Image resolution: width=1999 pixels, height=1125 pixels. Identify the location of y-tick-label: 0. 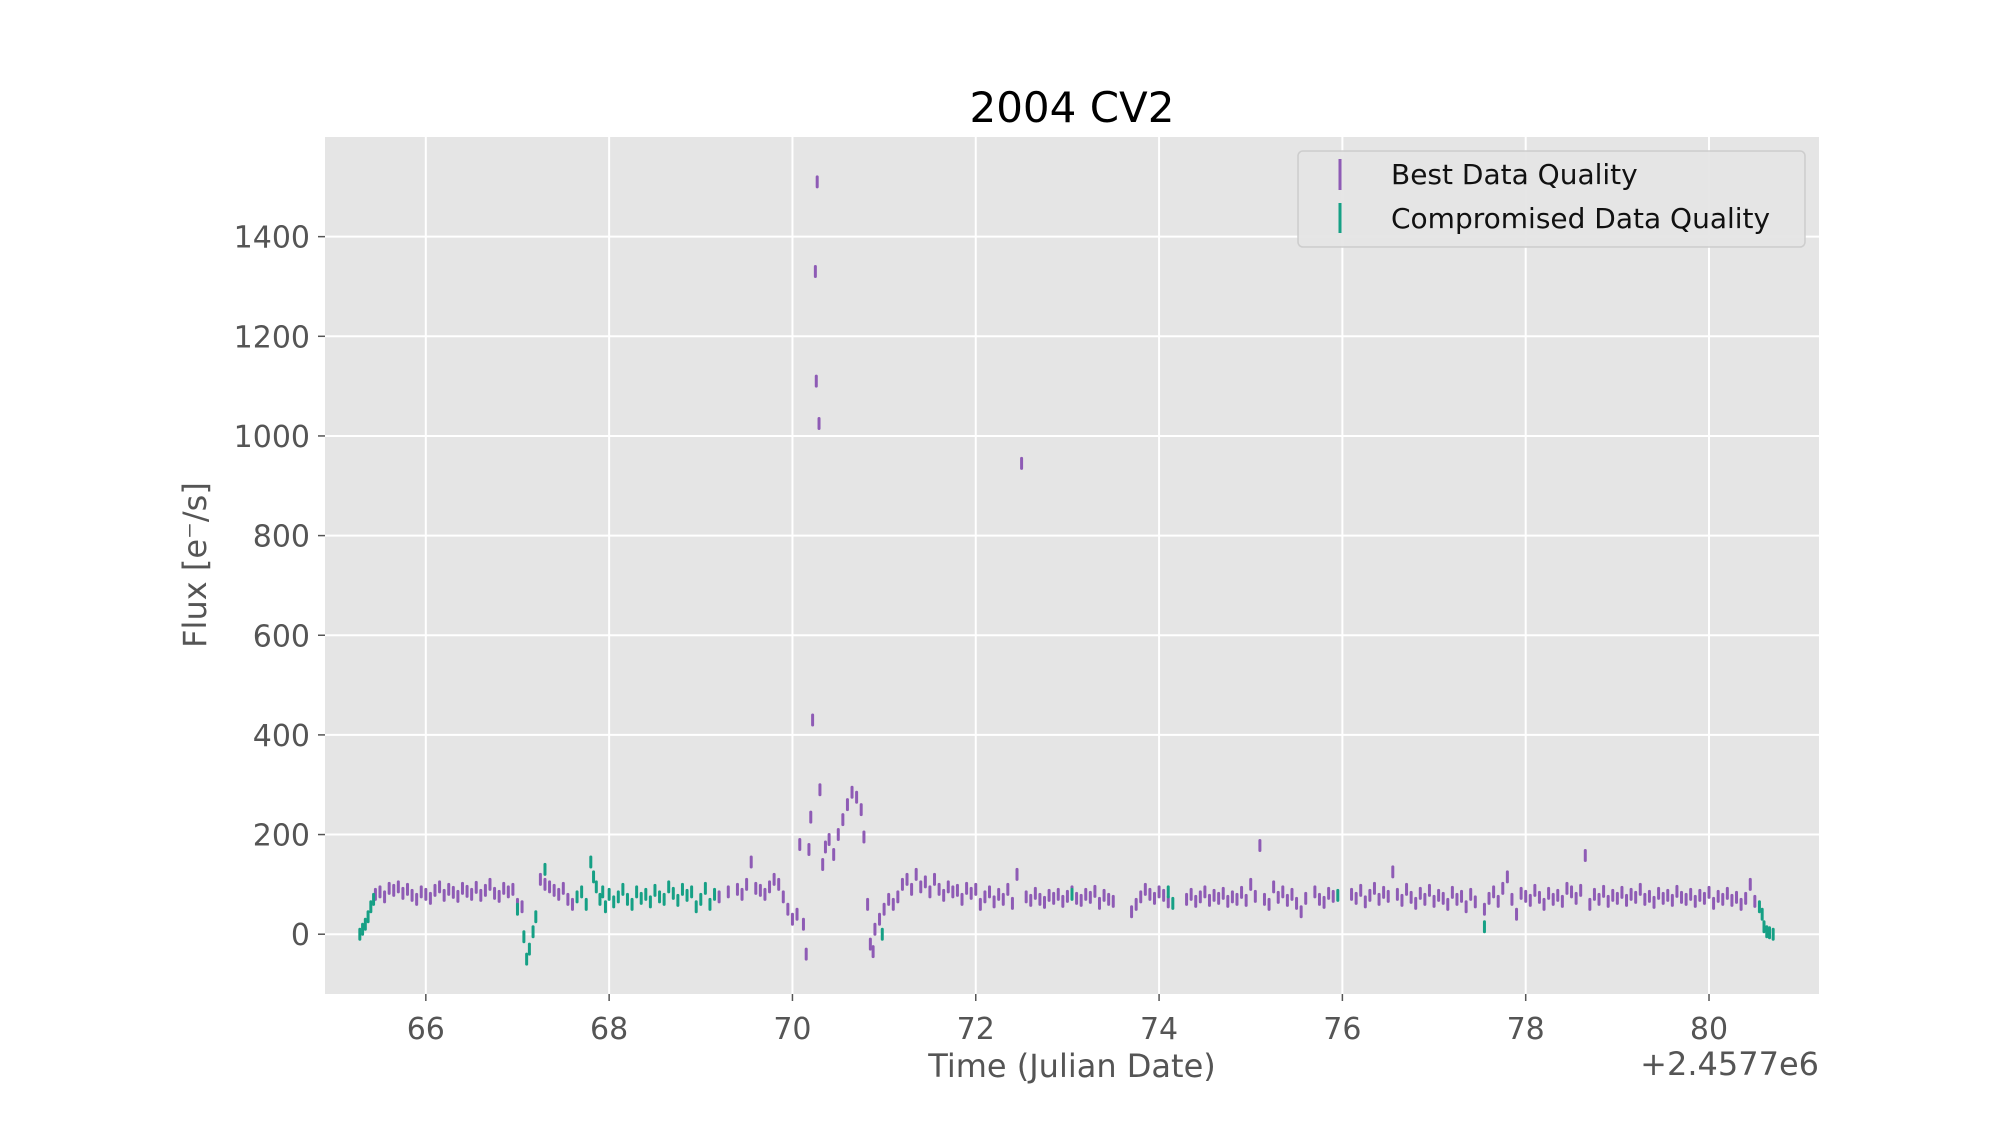
(300, 935).